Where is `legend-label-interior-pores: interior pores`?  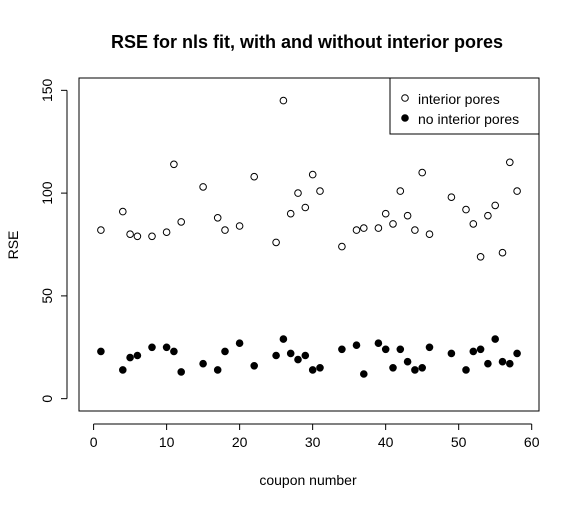
legend-label-interior-pores: interior pores is located at coordinates (459, 99).